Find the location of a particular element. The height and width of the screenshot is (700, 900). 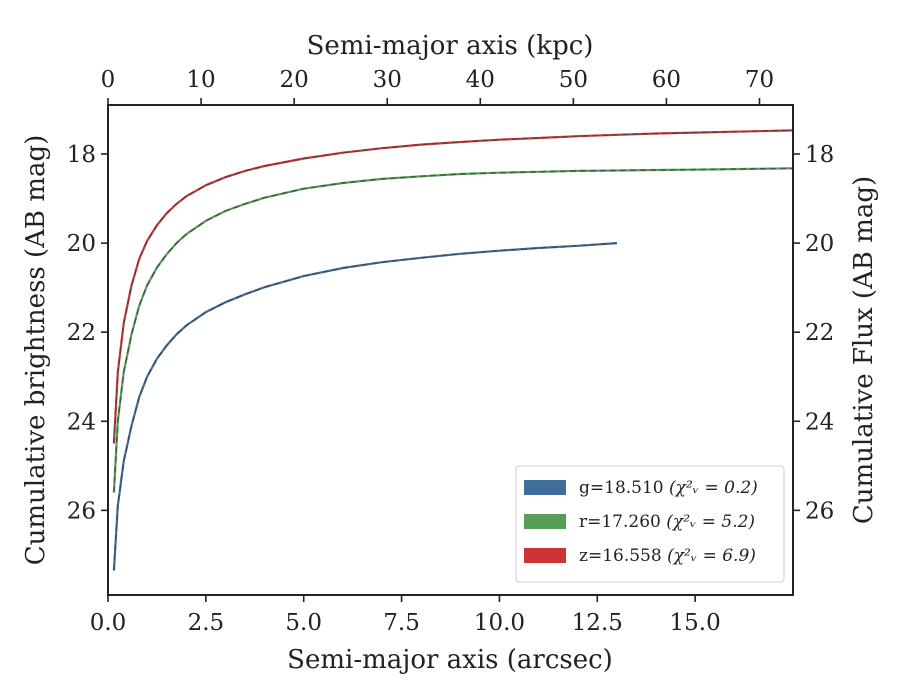

legend-label-2: z=16.558 (χ²ᵥ = 6.9) is located at coordinates (667, 556).